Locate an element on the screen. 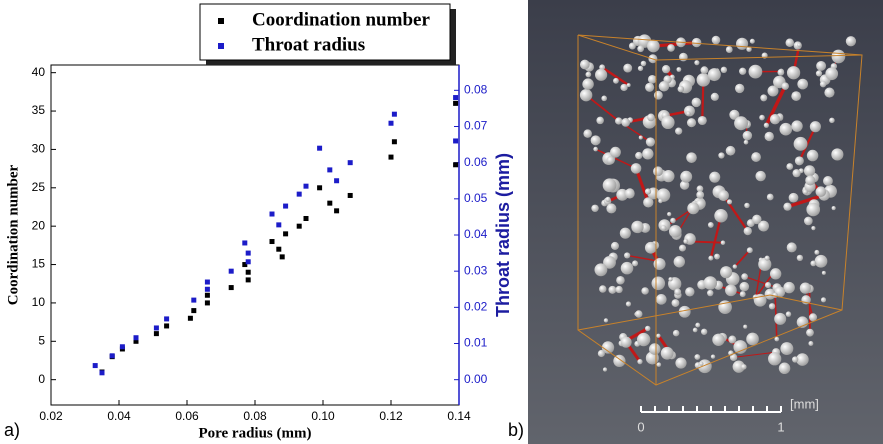 The image size is (883, 444). panel-label: b) is located at coordinates (516, 430).